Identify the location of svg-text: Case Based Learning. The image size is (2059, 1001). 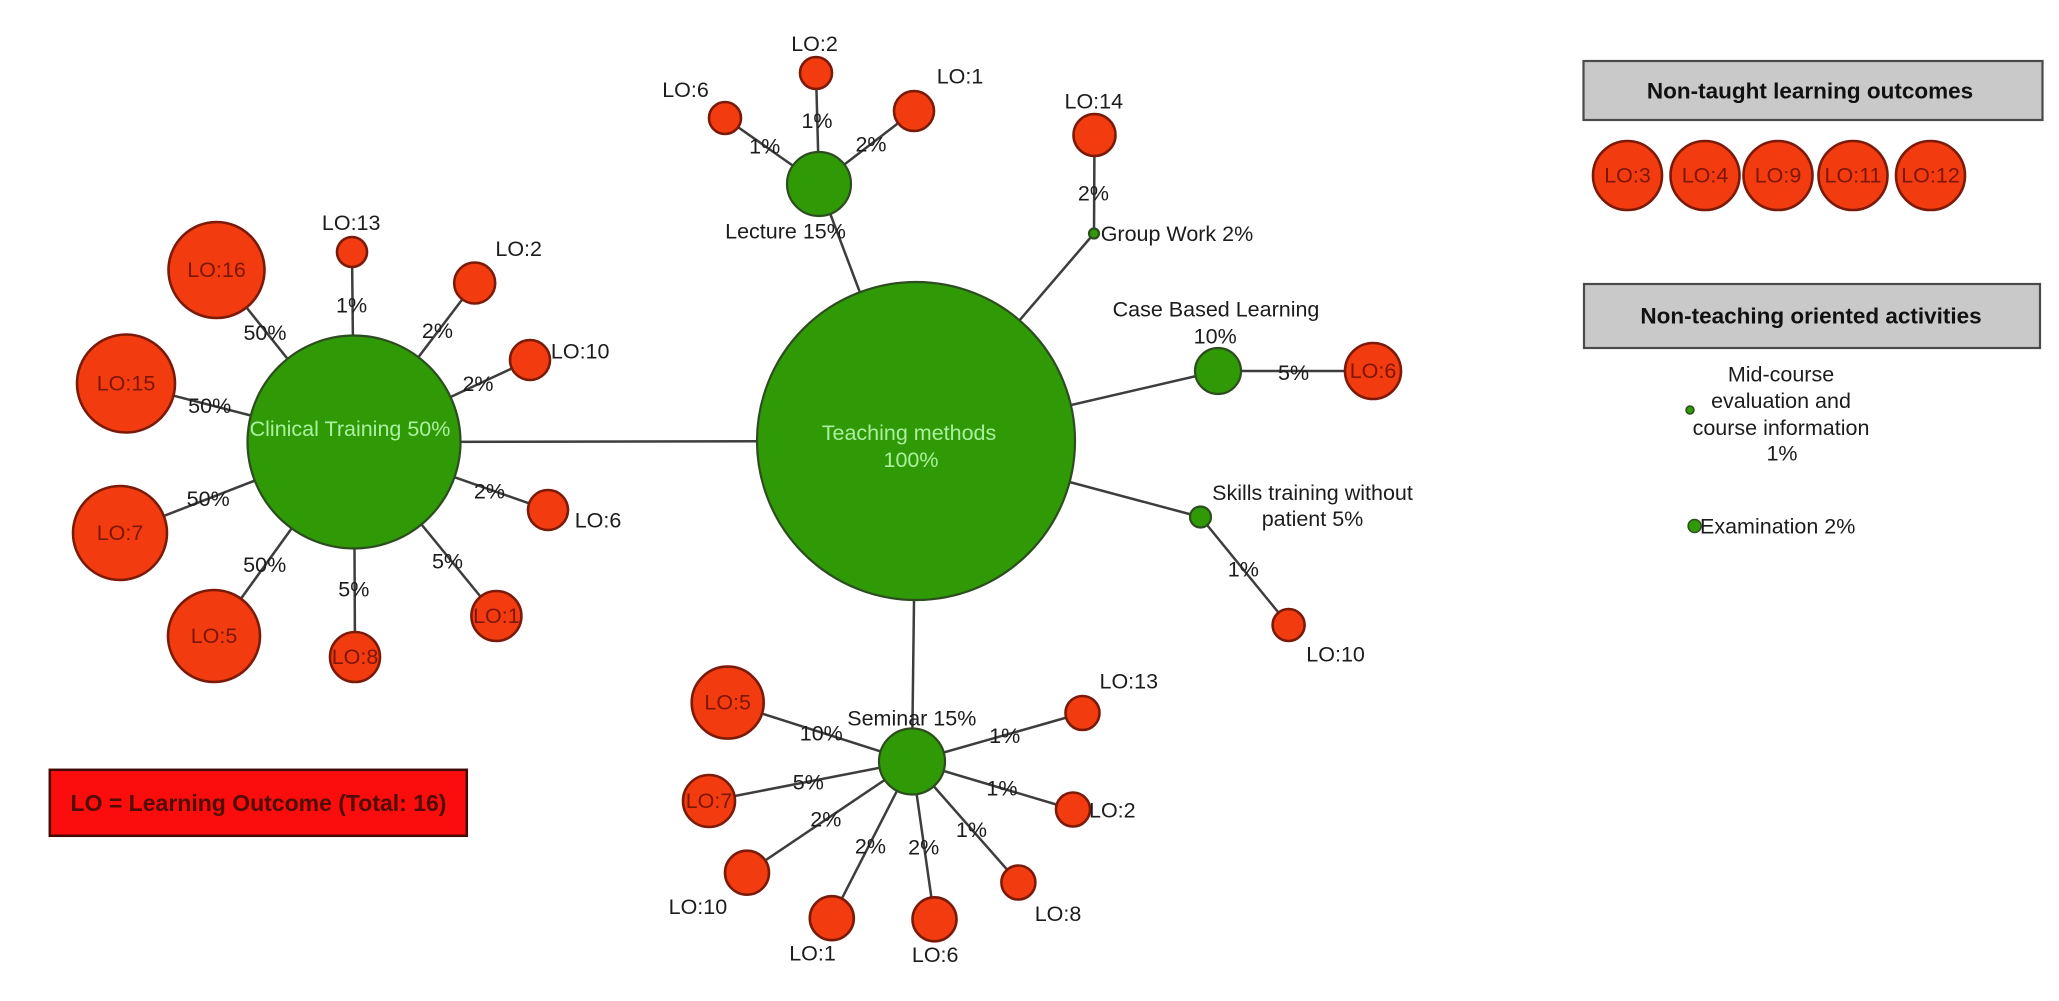
(1216, 309).